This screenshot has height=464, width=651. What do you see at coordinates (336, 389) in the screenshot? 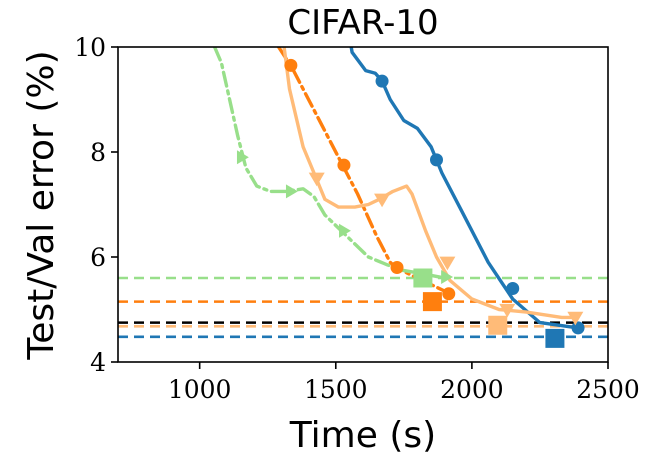
I see `x-tick-label: 1500` at bounding box center [336, 389].